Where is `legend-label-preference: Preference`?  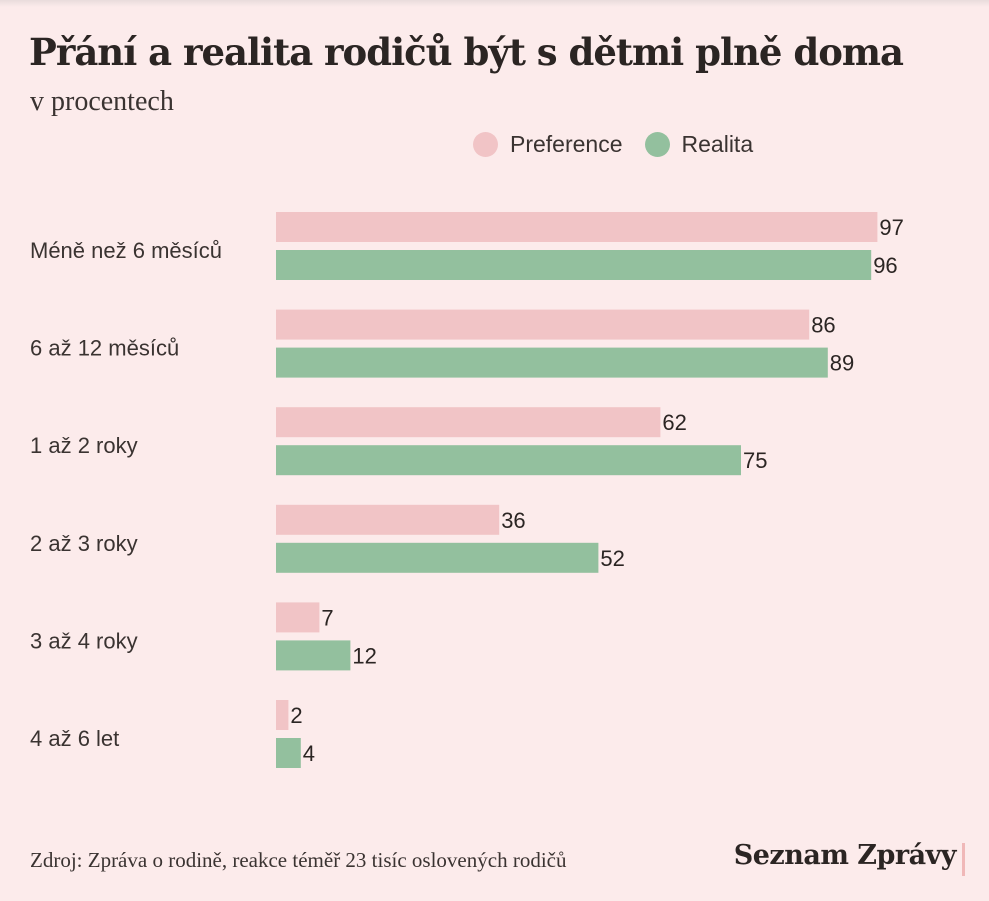 legend-label-preference: Preference is located at coordinates (566, 144).